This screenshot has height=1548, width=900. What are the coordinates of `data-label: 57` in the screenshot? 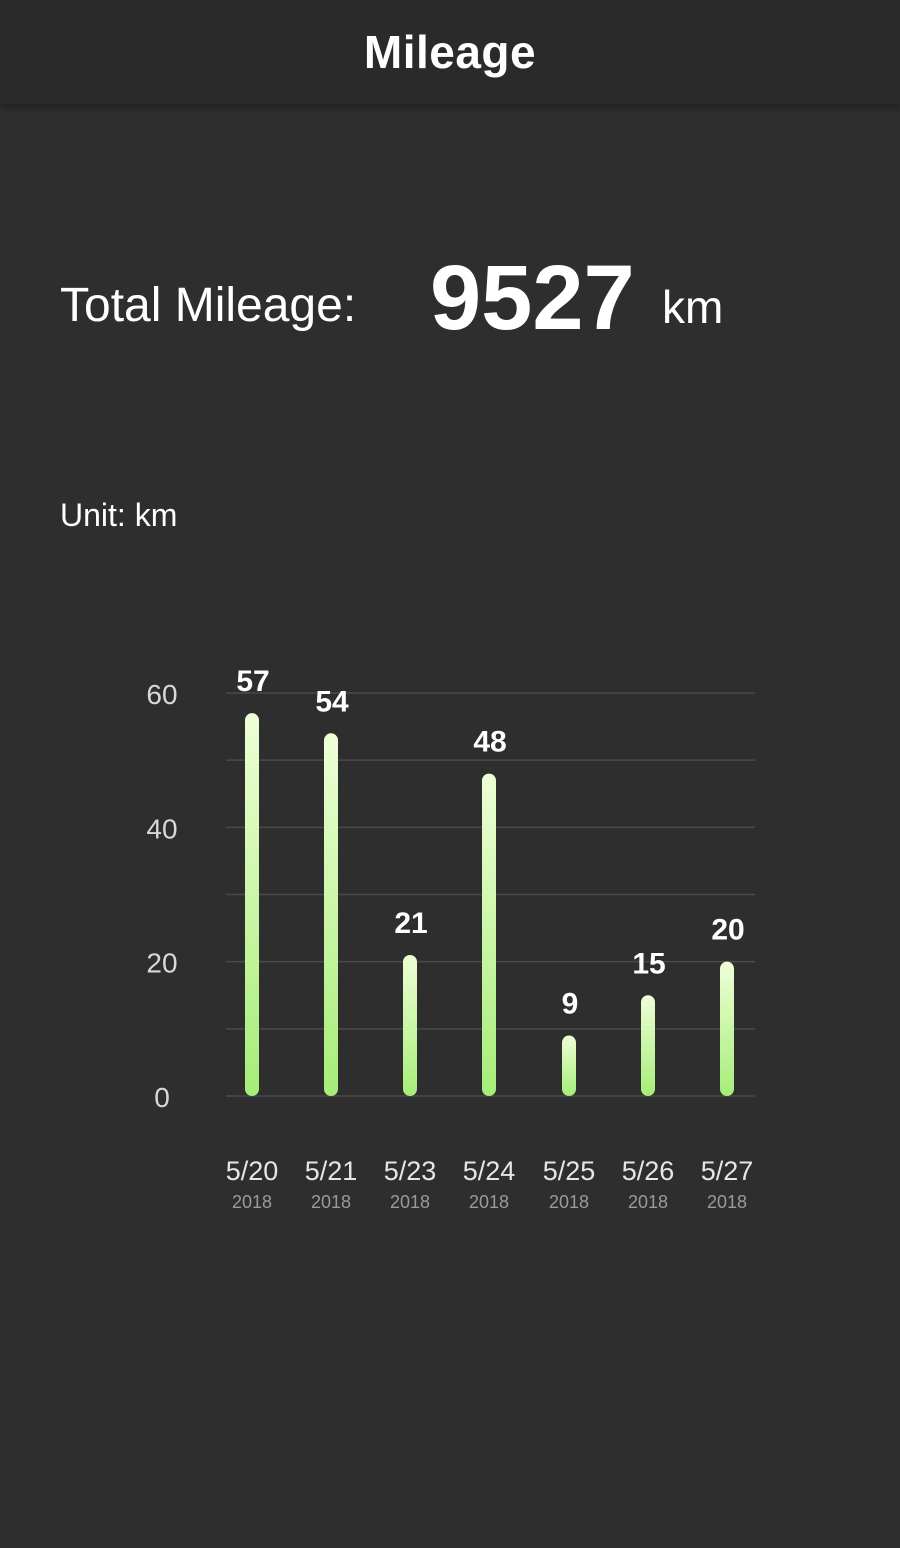 It's located at (252, 681).